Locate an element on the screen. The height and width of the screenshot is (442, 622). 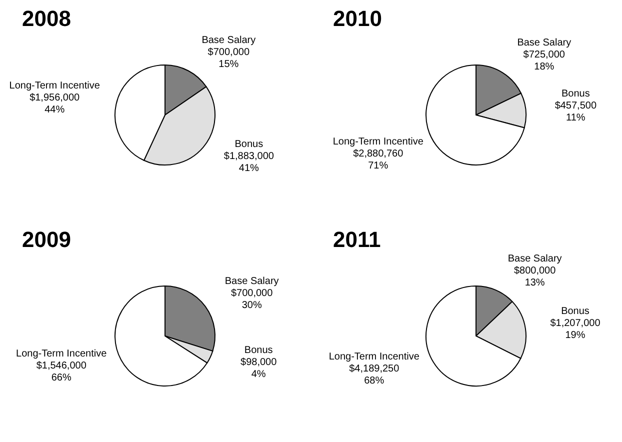
data-label: $725,000 18% is located at coordinates (544, 60).